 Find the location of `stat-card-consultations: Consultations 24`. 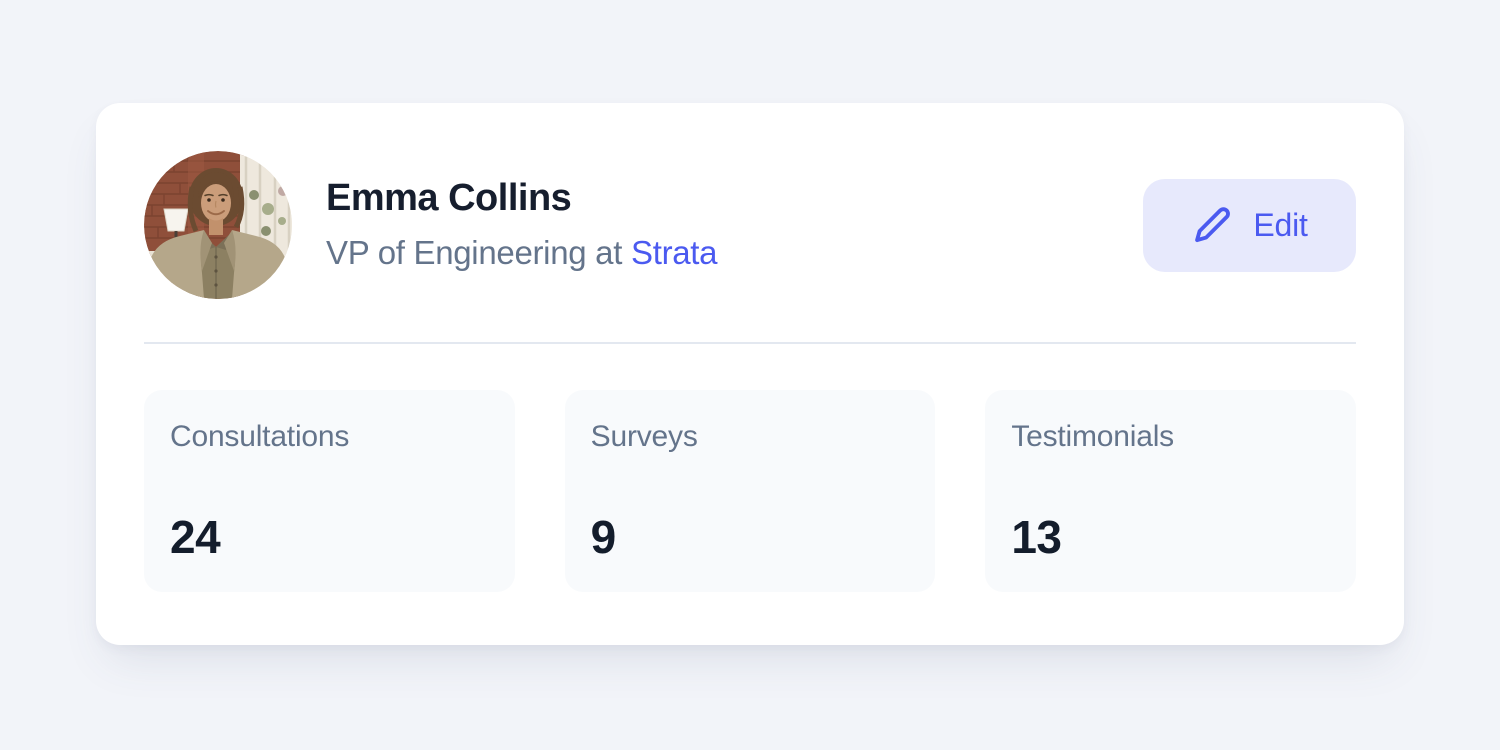

stat-card-consultations: Consultations 24 is located at coordinates (329, 491).